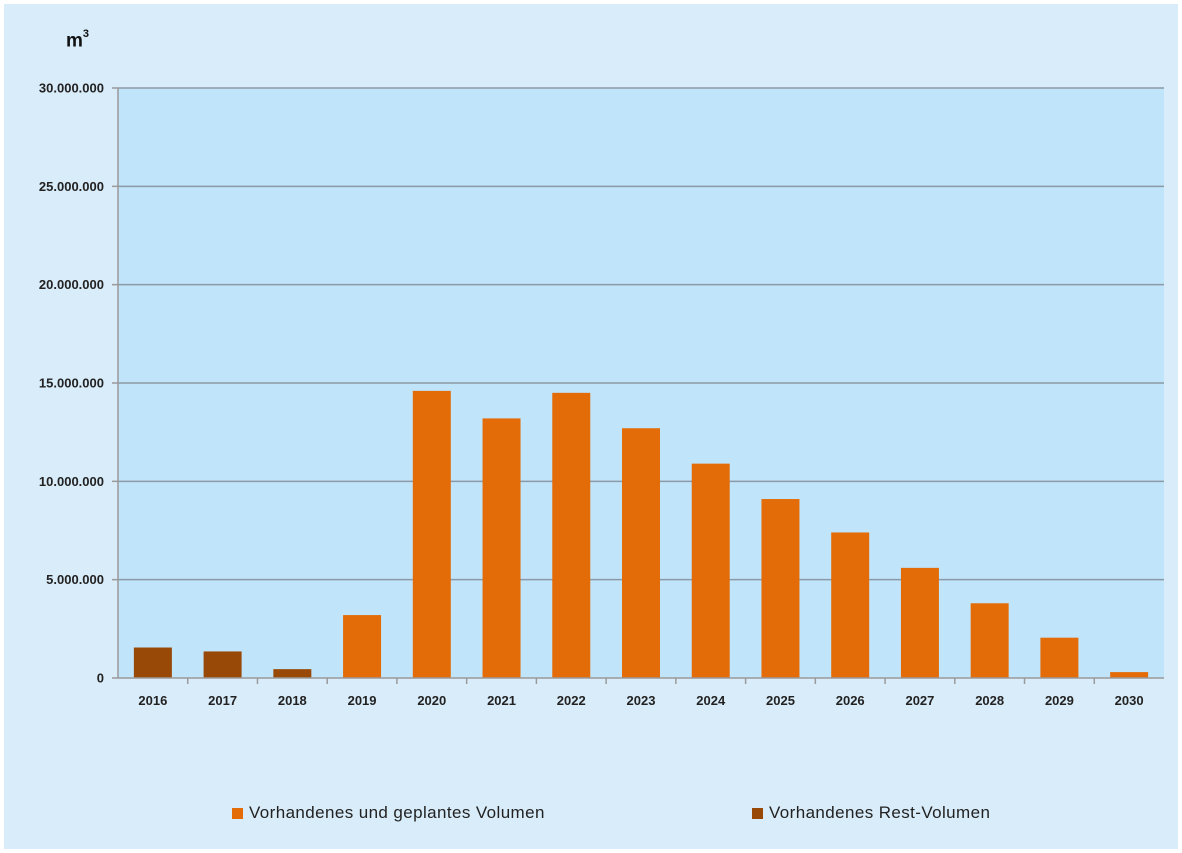 The width and height of the screenshot is (1182, 853). I want to click on y-tick-label: 20.000.000, so click(71, 284).